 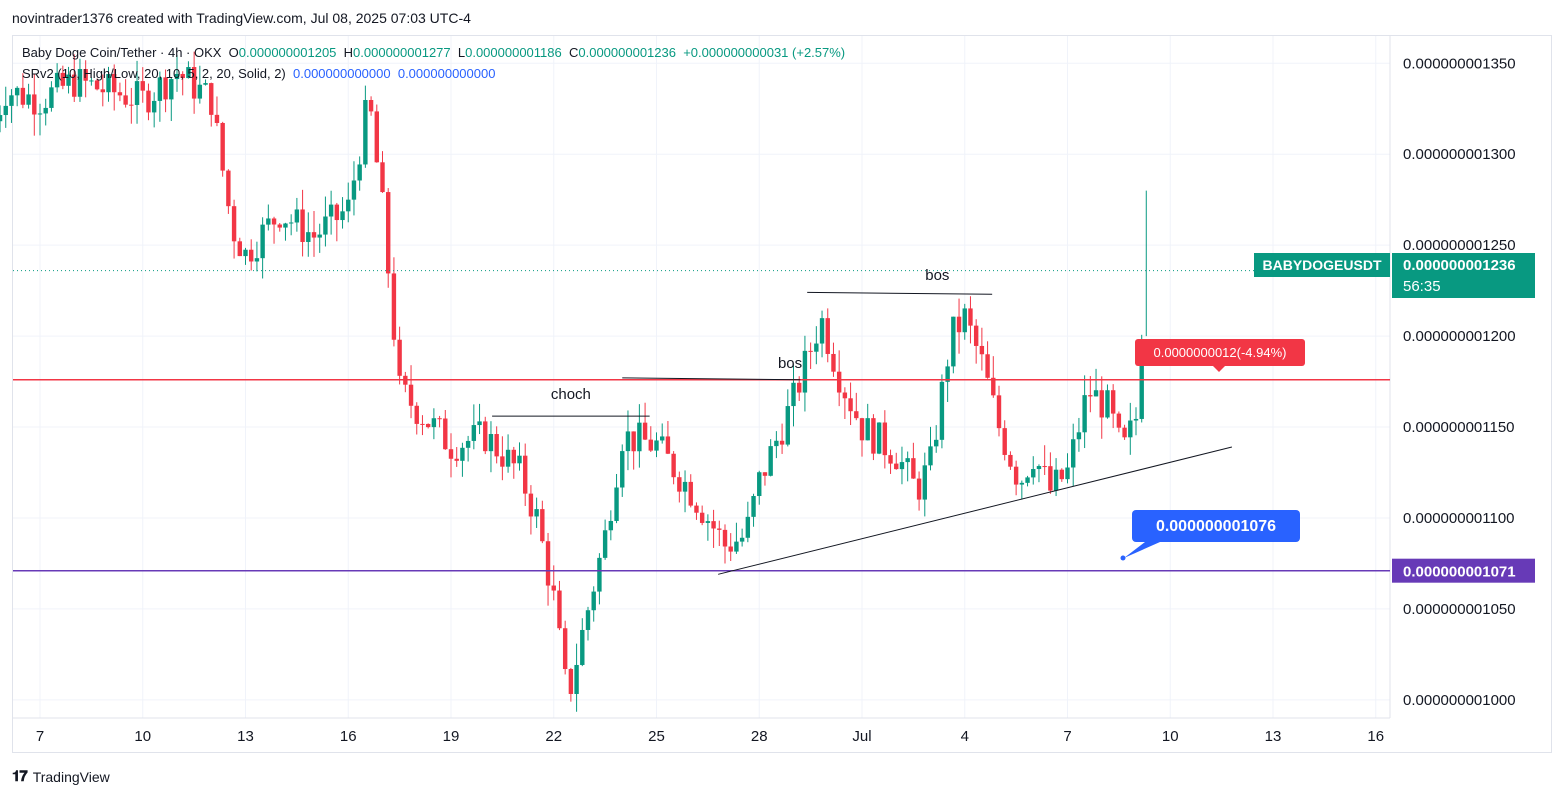 I want to click on x-tick-label: 7, so click(x=1067, y=736).